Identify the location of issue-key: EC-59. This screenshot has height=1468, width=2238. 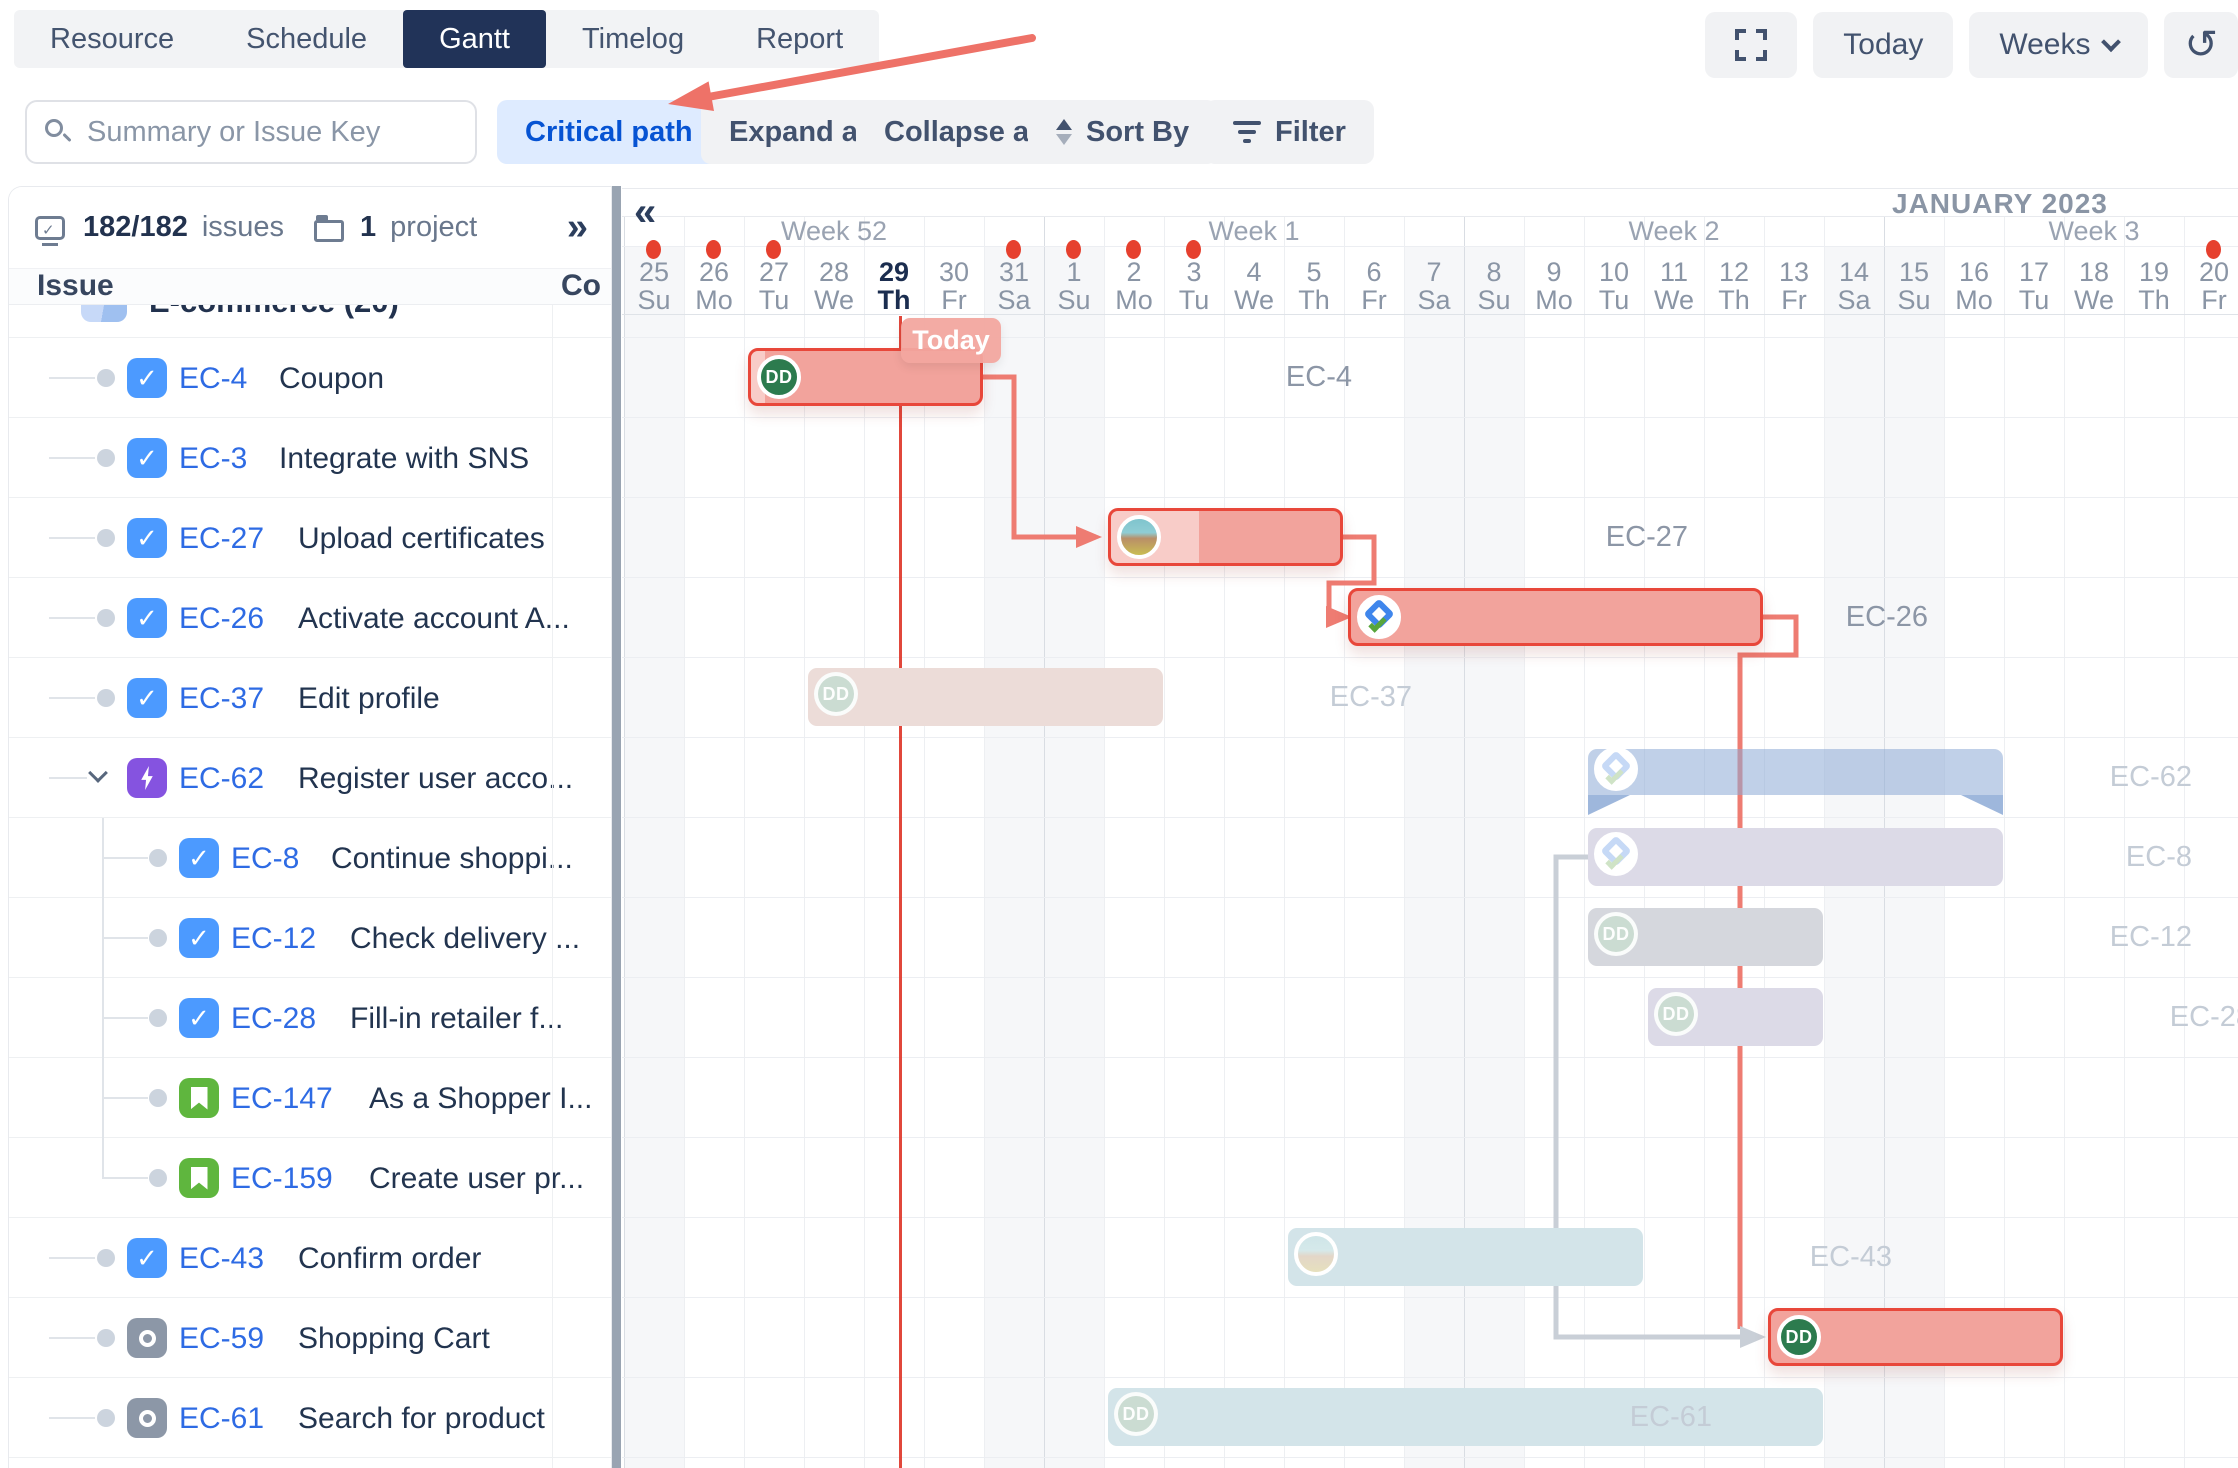
(222, 1338).